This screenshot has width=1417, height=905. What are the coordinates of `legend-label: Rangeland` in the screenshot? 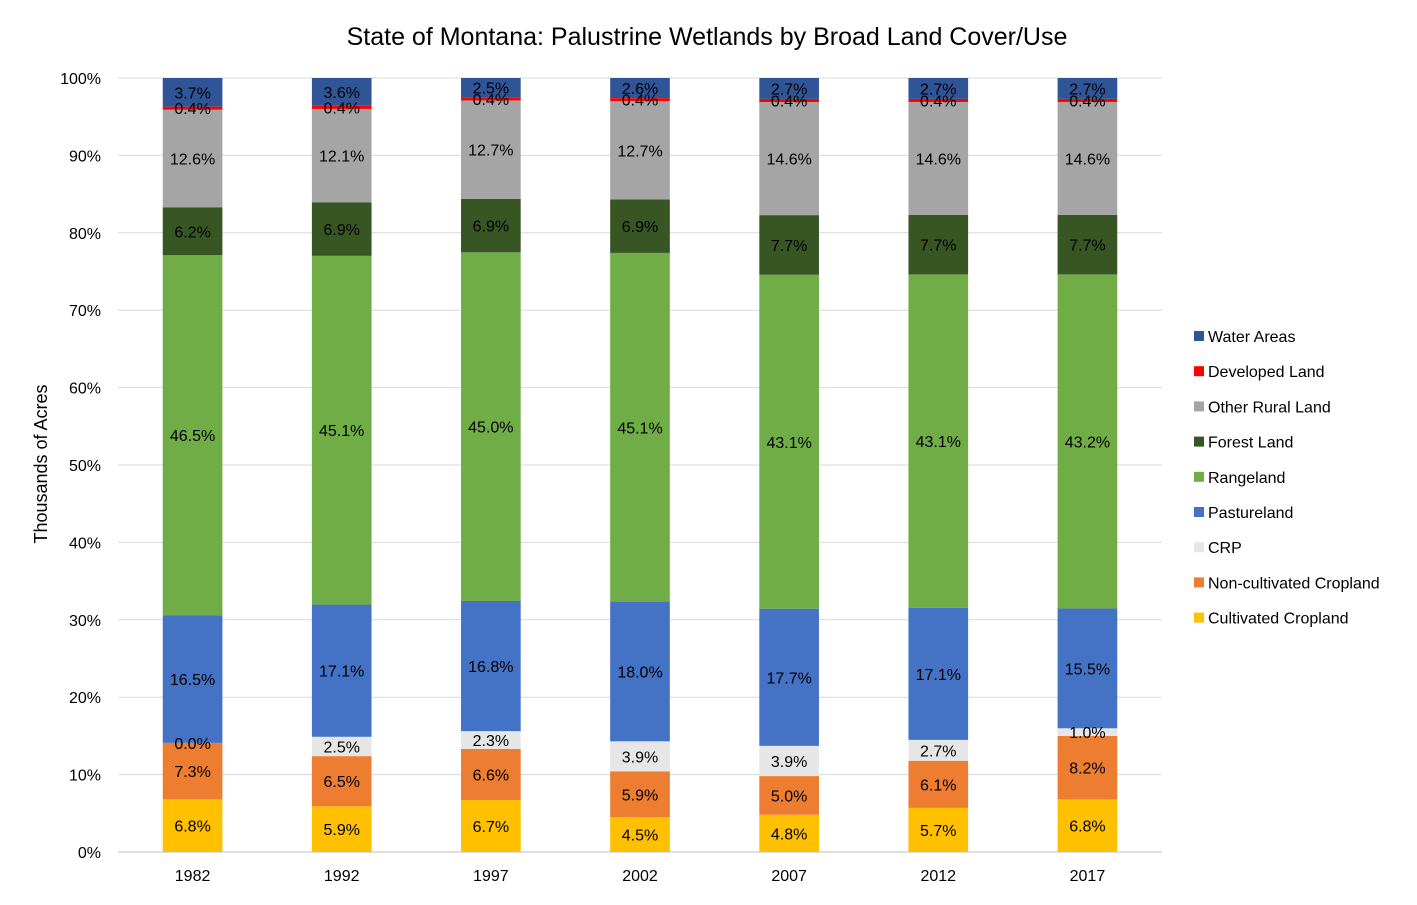 It's located at (1246, 478).